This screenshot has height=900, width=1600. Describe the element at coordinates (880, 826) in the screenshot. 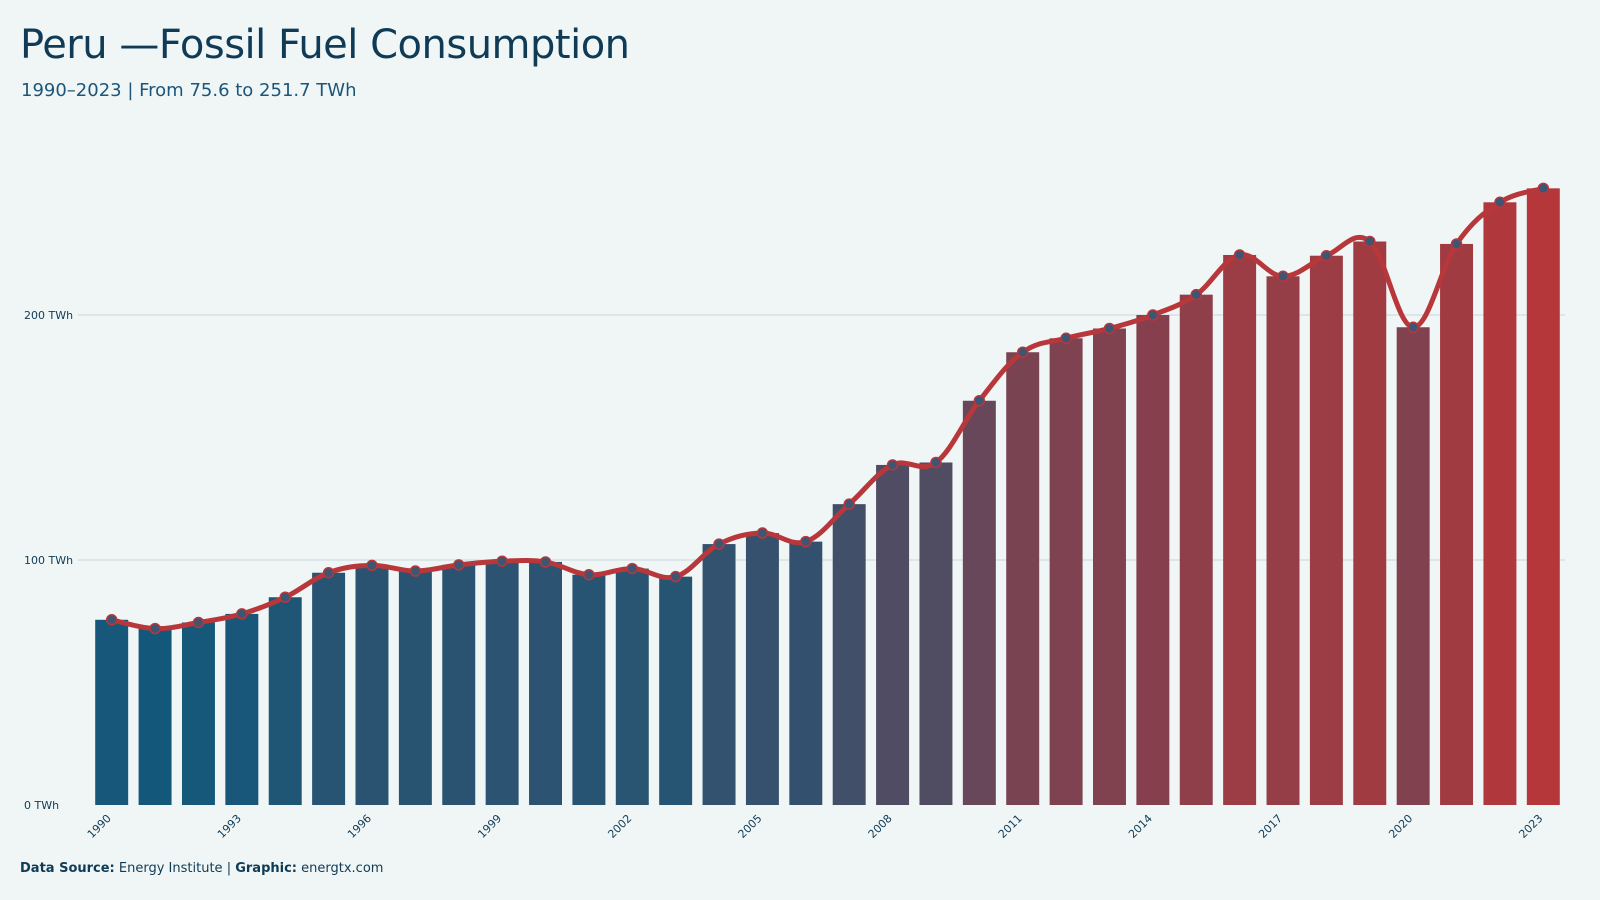

I see `x-tick-label: 2008` at that location.